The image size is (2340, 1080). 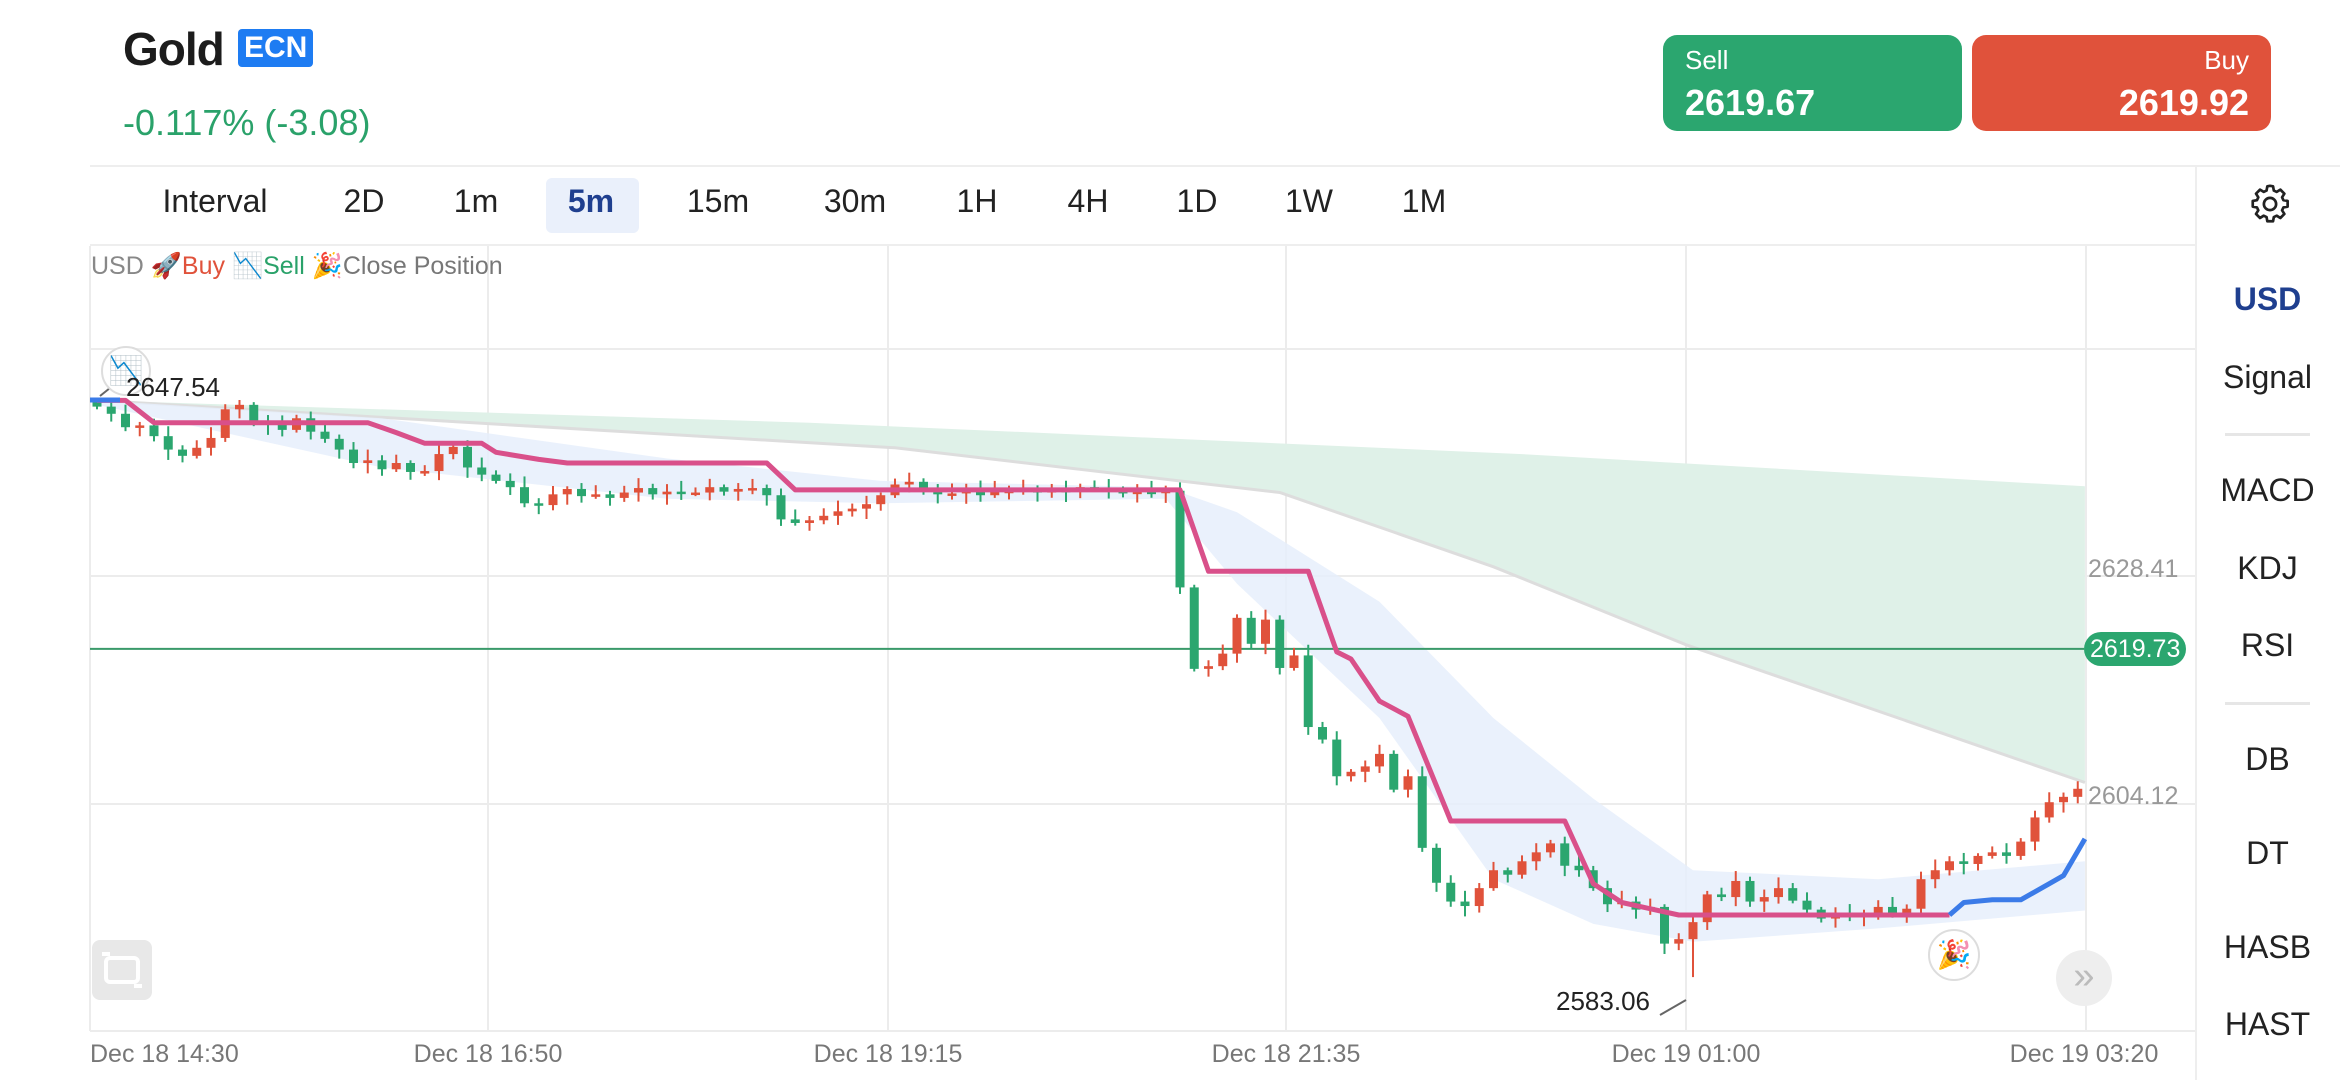 What do you see at coordinates (422, 266) in the screenshot?
I see `legend-close-position: Close Position` at bounding box center [422, 266].